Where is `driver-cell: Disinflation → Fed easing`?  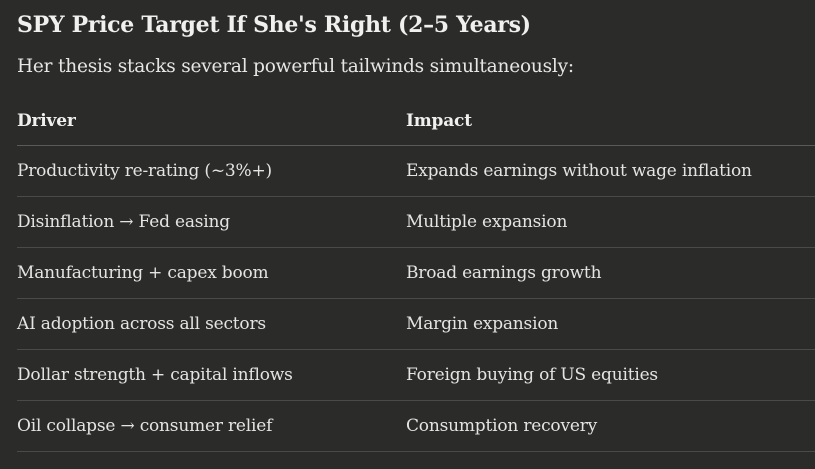
driver-cell: Disinflation → Fed easing is located at coordinates (123, 222).